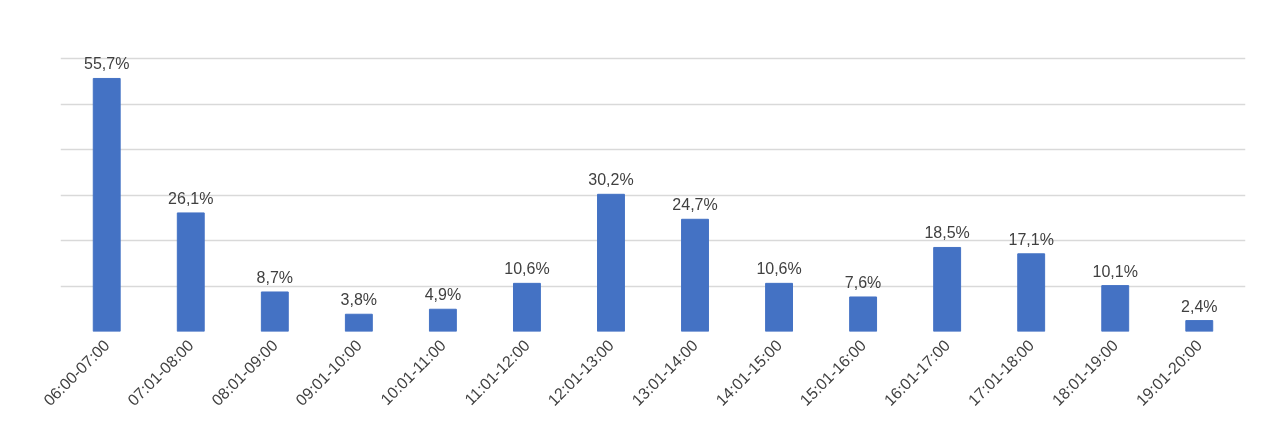 This screenshot has width=1281, height=423. What do you see at coordinates (275, 277) in the screenshot?
I see `data-label: 8,7%` at bounding box center [275, 277].